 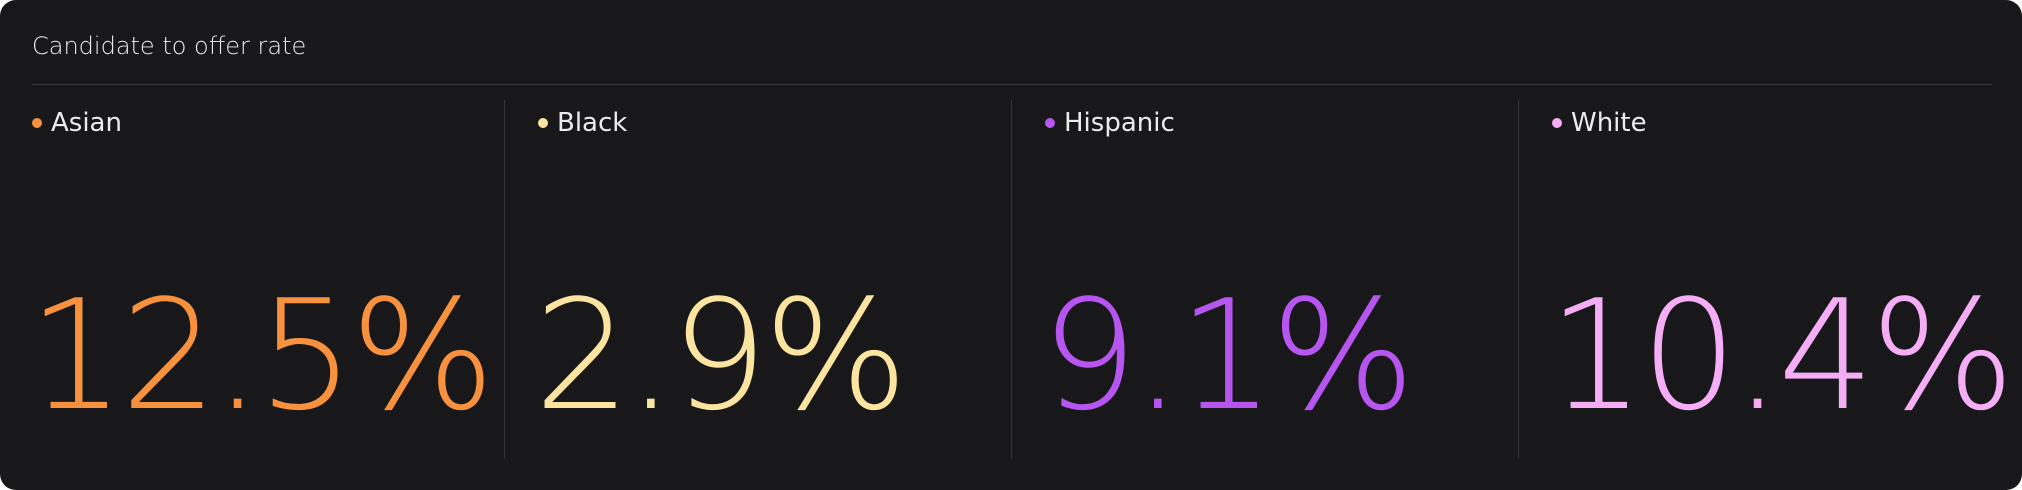 I want to click on card-title: Candidate to offer rate, so click(x=169, y=46).